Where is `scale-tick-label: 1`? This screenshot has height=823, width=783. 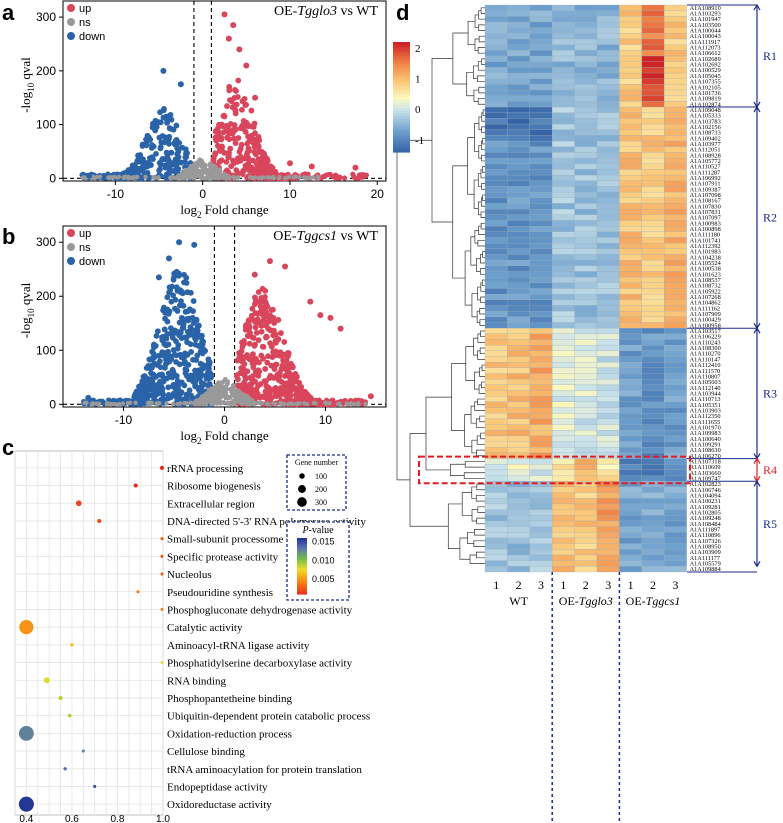
scale-tick-label: 1 is located at coordinates (418, 80).